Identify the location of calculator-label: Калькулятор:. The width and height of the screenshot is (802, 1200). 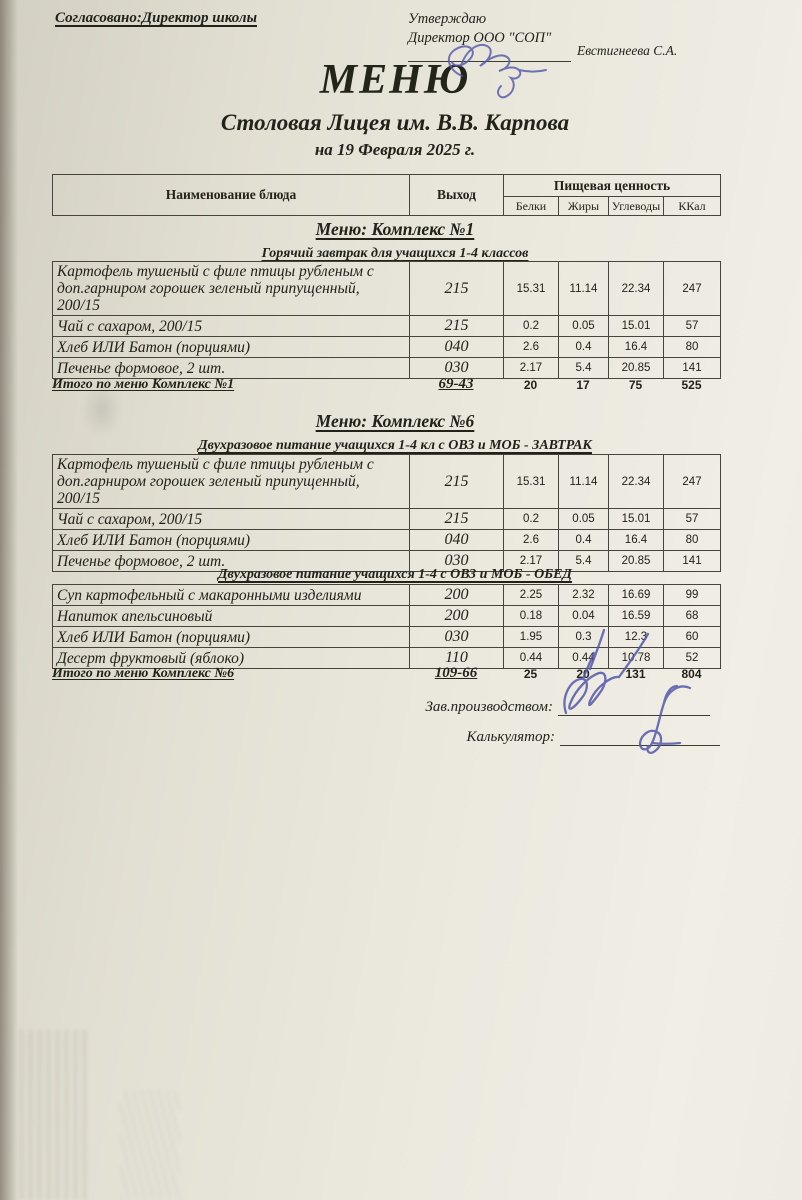
(510, 737).